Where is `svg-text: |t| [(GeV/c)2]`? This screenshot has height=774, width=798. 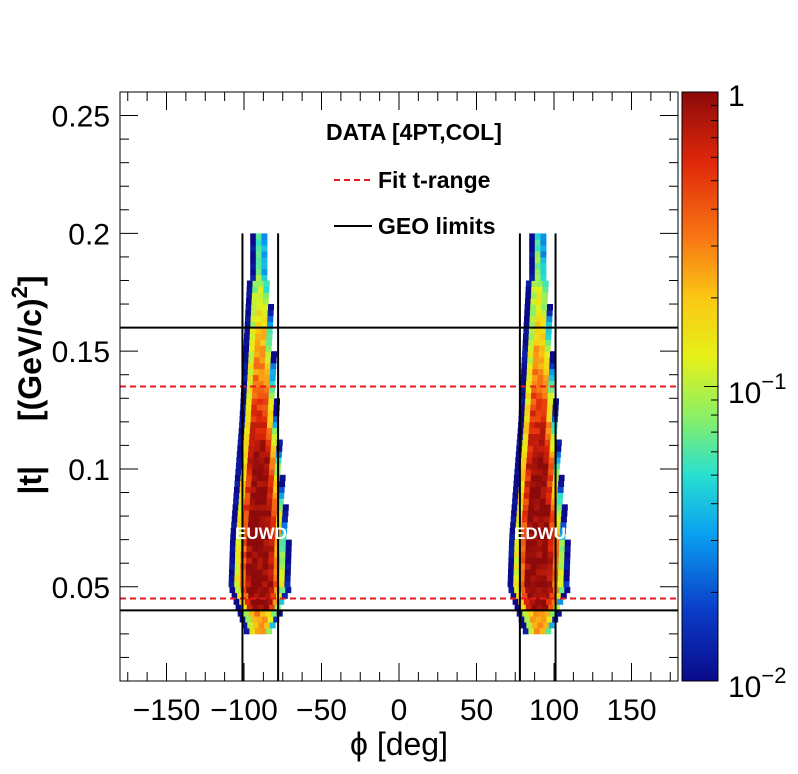
svg-text: |t| [(GeV/c)2] is located at coordinates (27, 384).